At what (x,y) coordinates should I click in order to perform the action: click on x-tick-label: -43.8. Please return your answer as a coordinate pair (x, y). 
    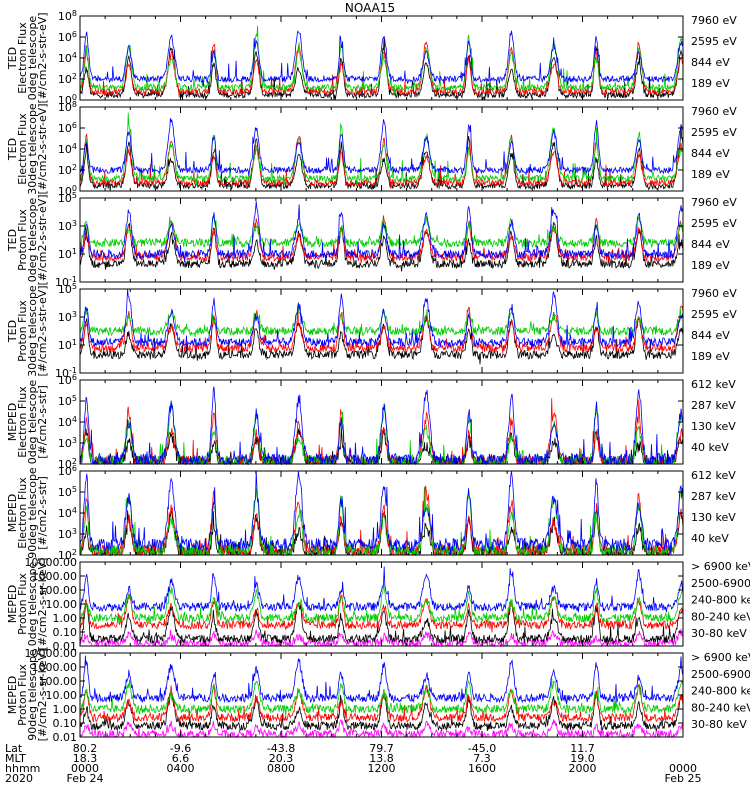
    Looking at the image, I should click on (281, 748).